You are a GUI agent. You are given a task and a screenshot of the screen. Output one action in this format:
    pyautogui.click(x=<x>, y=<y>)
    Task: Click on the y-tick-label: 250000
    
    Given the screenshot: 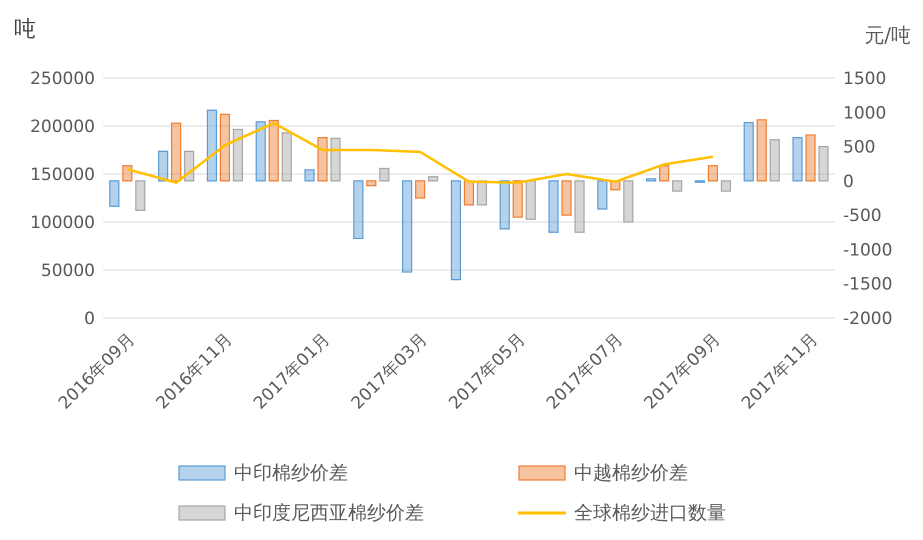 What is the action you would take?
    pyautogui.click(x=62, y=79)
    